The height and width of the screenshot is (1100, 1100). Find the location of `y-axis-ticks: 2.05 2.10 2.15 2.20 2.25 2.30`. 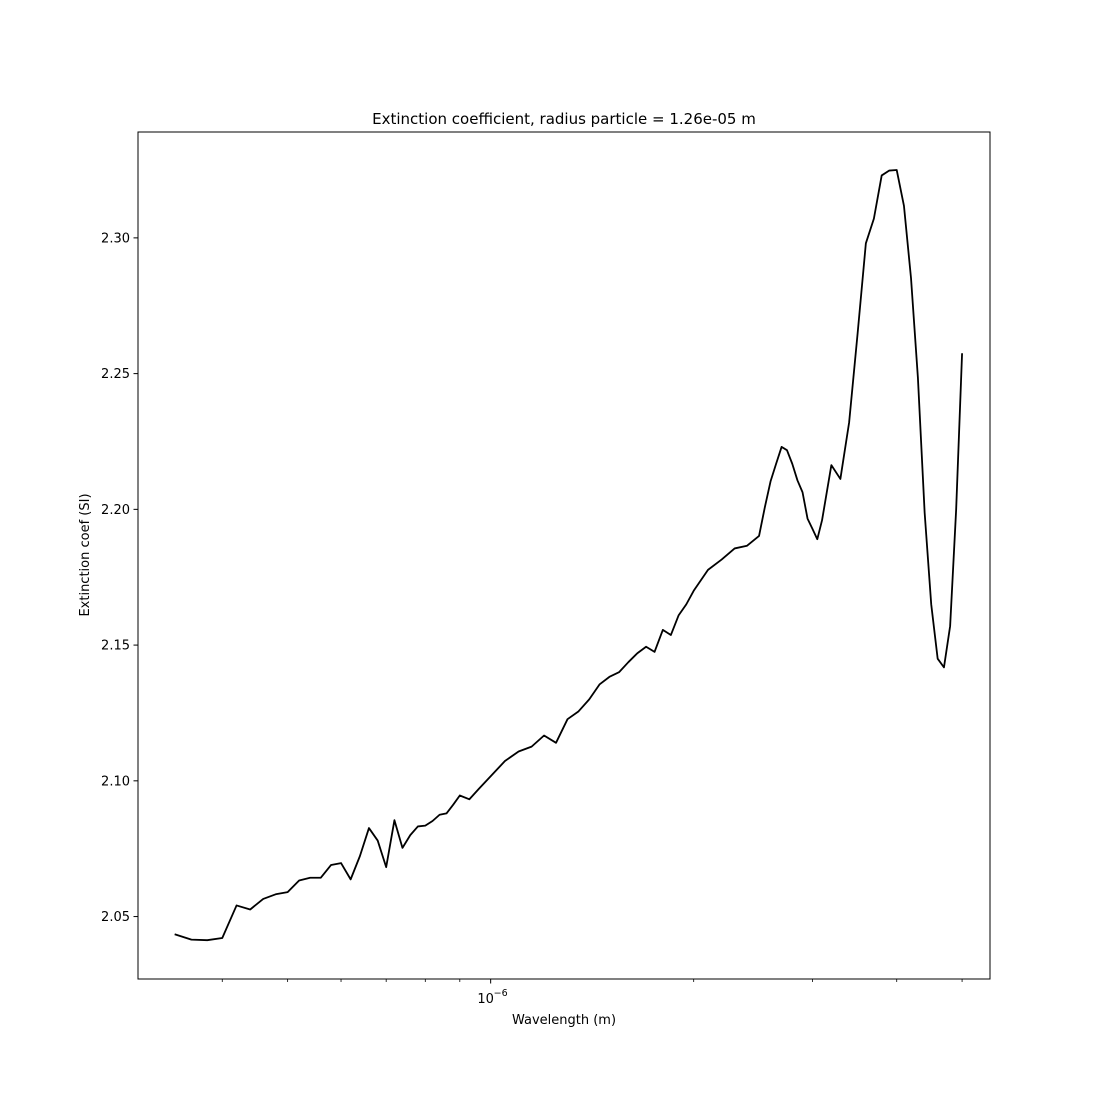

y-axis-ticks: 2.05 2.10 2.15 2.20 2.25 2.30 is located at coordinates (119, 578).